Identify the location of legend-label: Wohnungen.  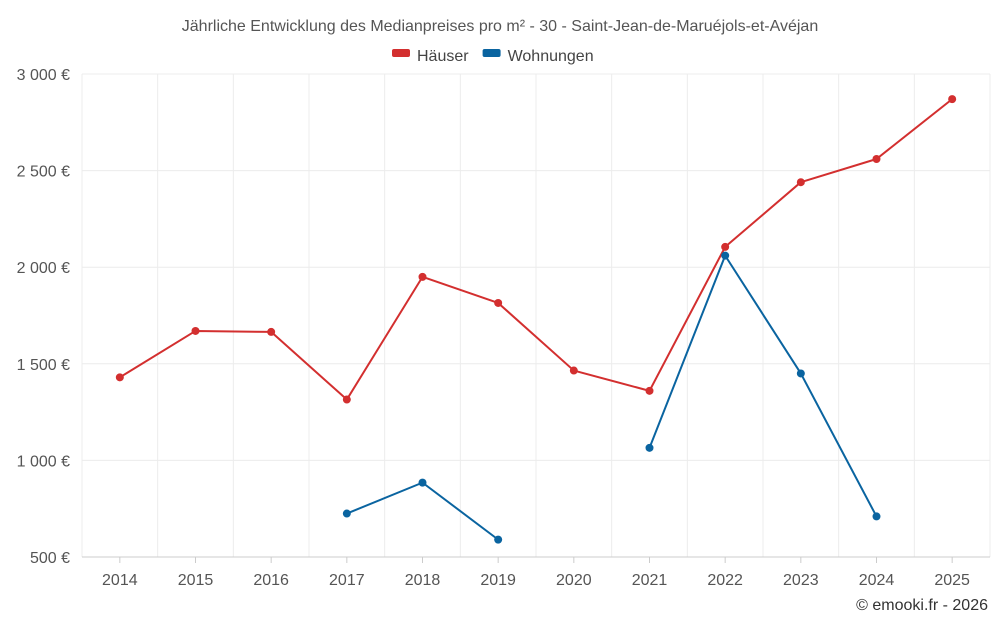
(551, 56).